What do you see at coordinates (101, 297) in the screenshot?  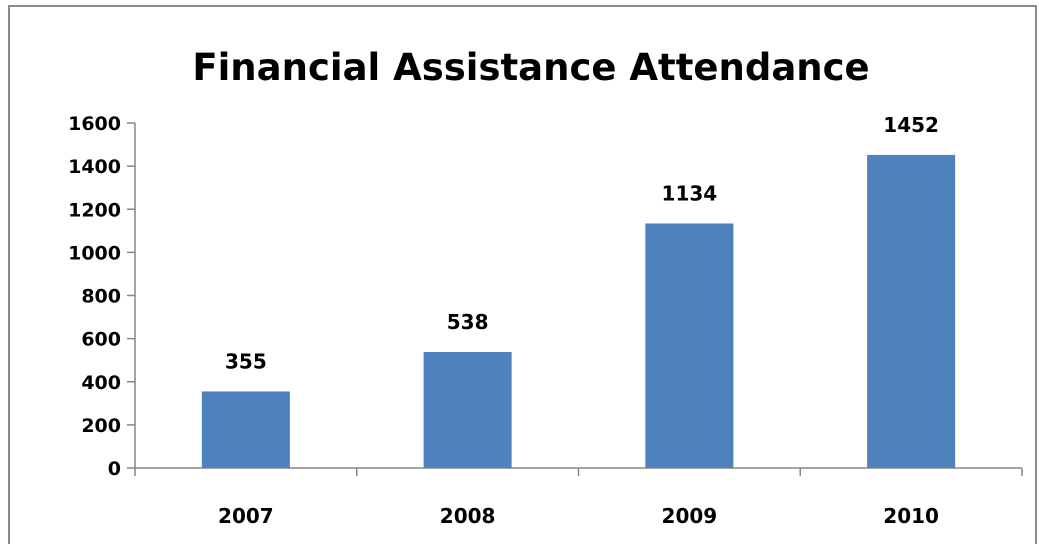 I see `y-tick-label: 800` at bounding box center [101, 297].